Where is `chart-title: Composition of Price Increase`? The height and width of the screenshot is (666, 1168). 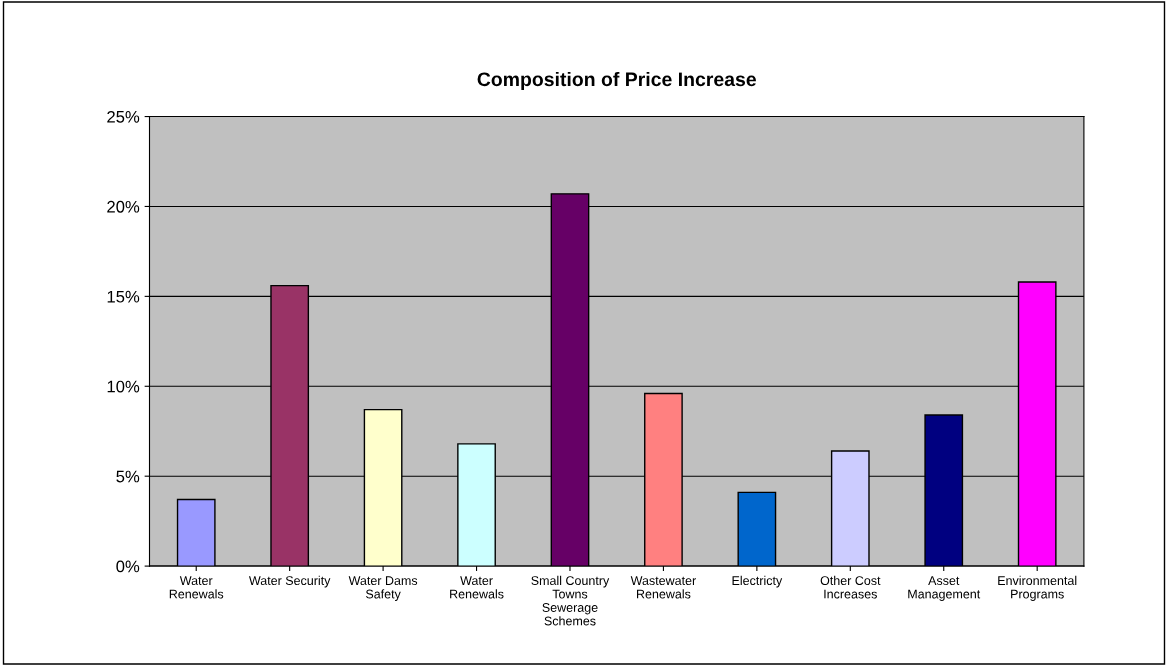
chart-title: Composition of Price Increase is located at coordinates (616, 81).